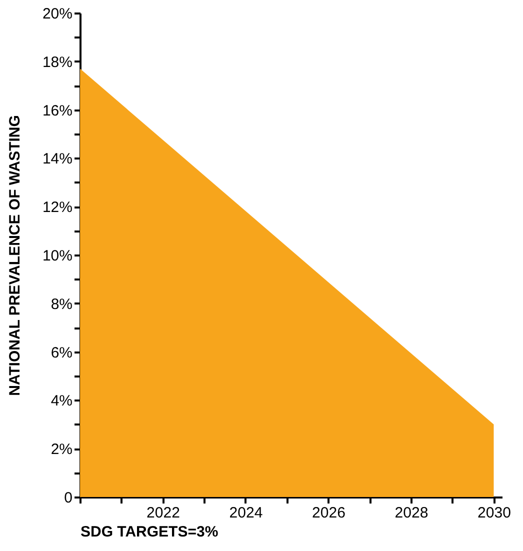  I want to click on y-tick-label: 8%, so click(61, 304).